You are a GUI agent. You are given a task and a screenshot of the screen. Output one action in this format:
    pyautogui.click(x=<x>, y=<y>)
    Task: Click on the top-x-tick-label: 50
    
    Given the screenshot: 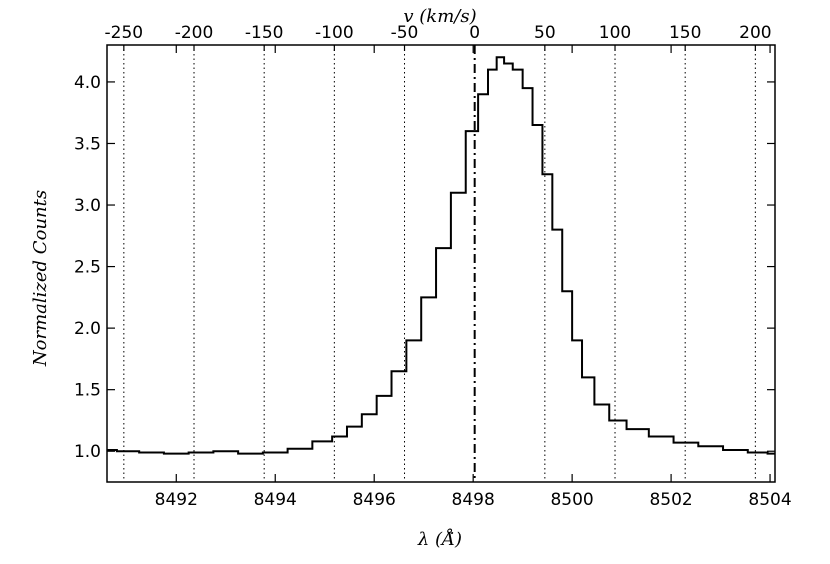 What is the action you would take?
    pyautogui.click(x=545, y=33)
    